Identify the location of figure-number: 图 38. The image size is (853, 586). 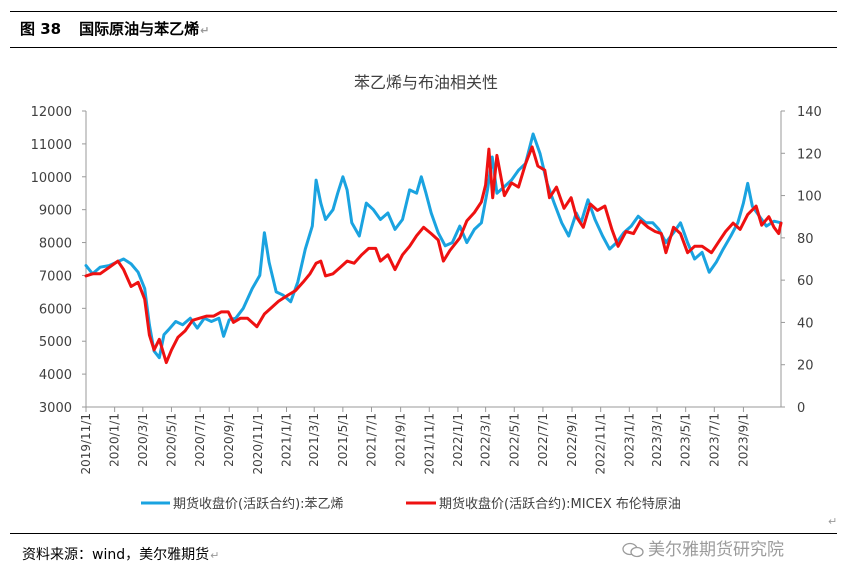
(41, 29).